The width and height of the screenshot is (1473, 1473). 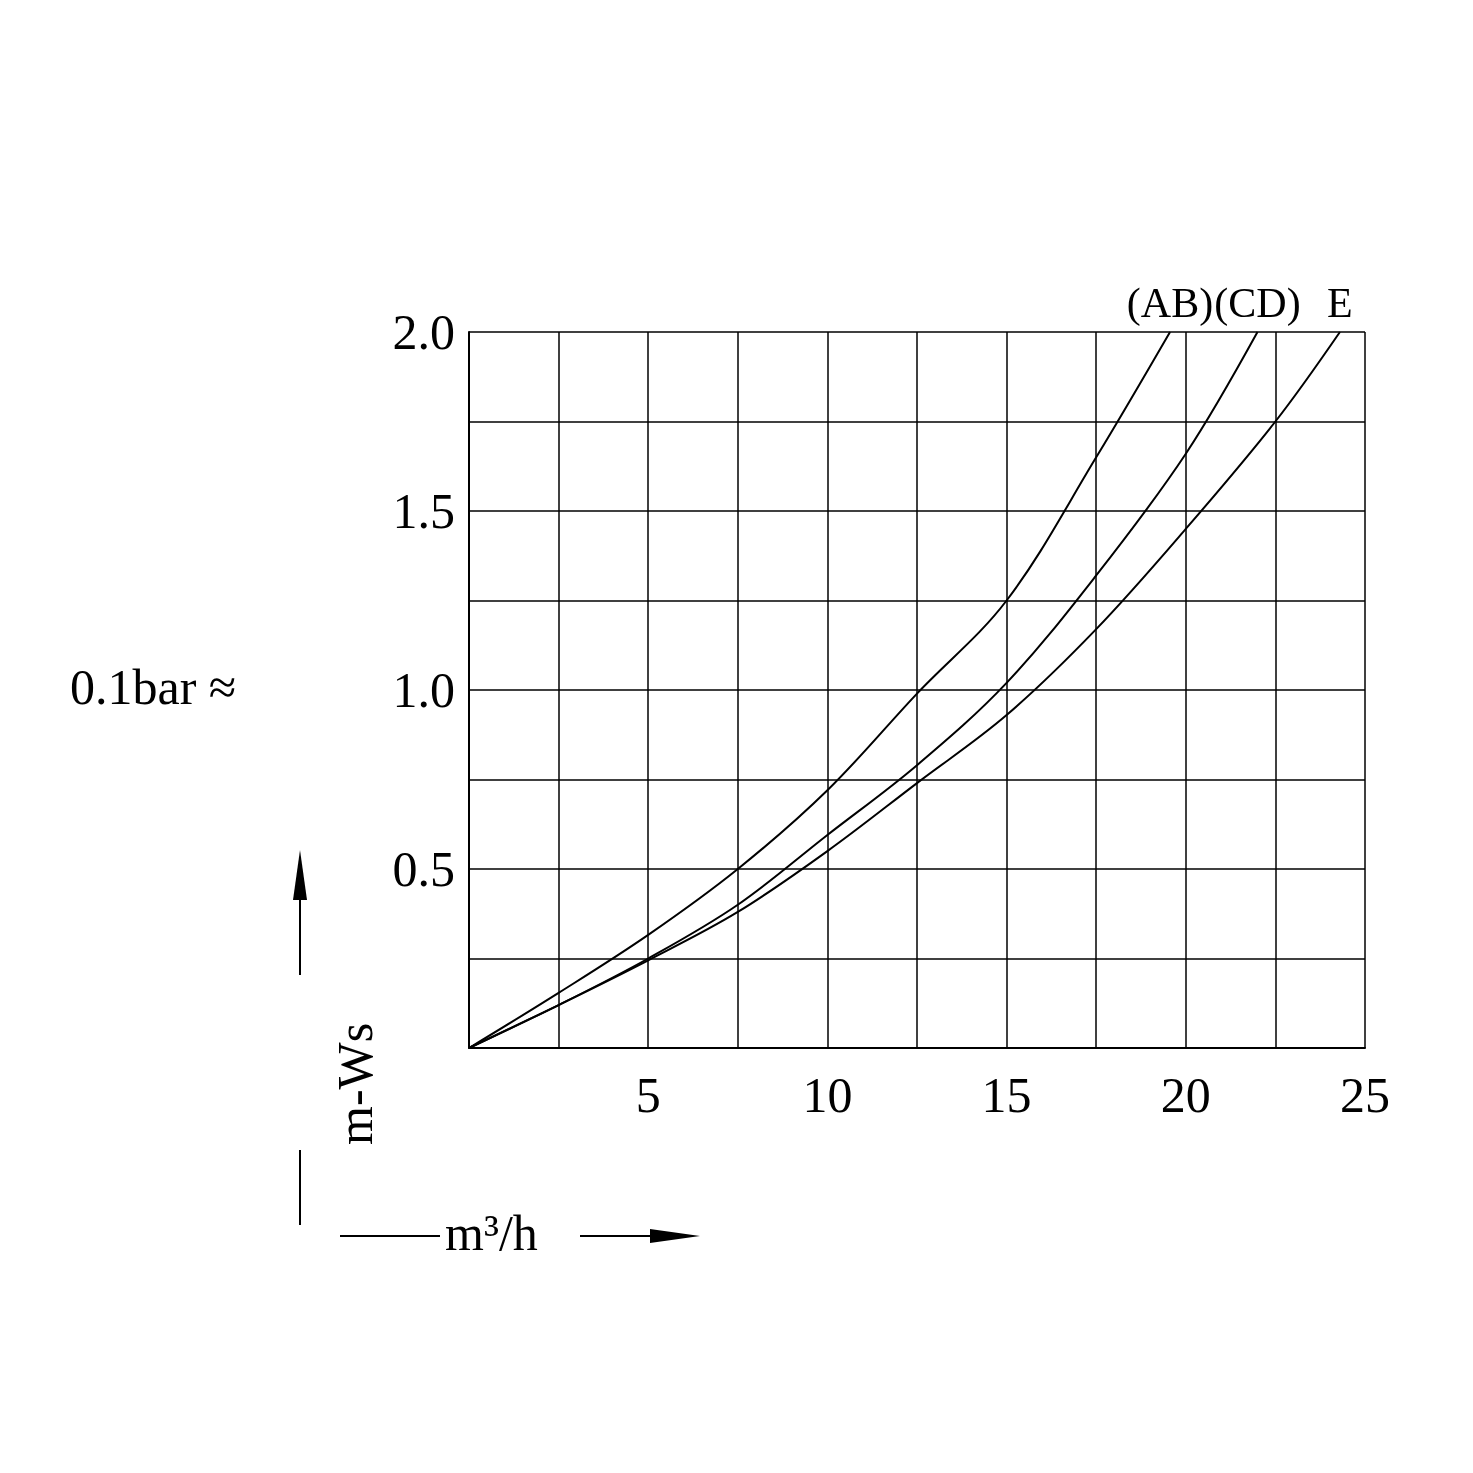 What do you see at coordinates (1170, 303) in the screenshot?
I see `series-label: (AB)` at bounding box center [1170, 303].